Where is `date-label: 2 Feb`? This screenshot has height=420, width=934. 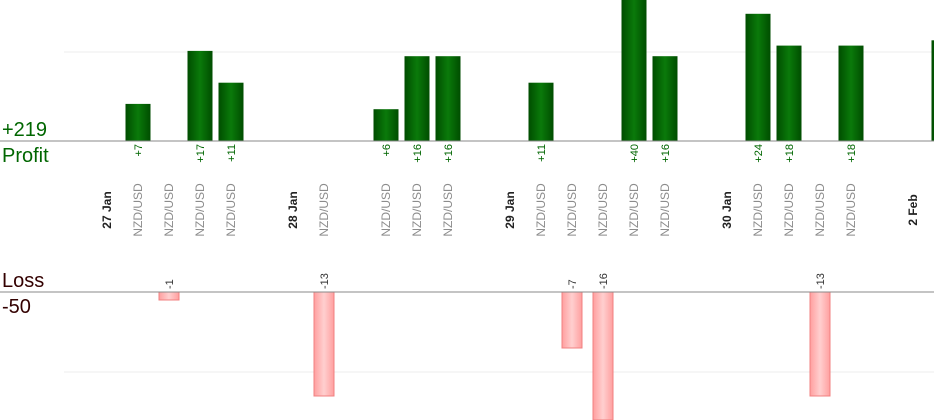
date-label: 2 Feb is located at coordinates (913, 209).